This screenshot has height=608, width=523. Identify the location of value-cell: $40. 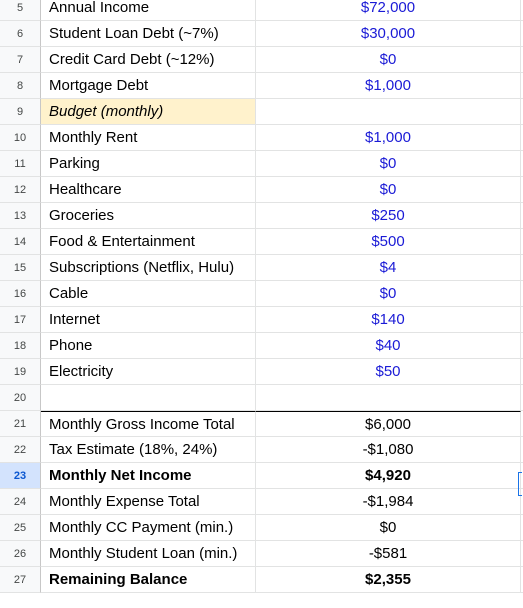
(388, 346).